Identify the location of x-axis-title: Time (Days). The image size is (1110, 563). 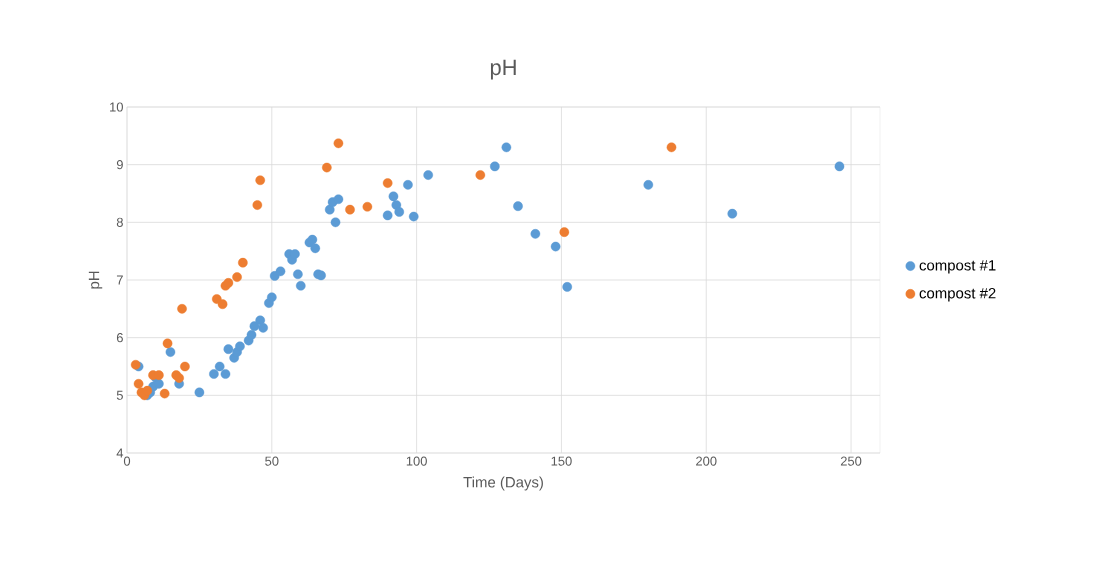
(503, 483).